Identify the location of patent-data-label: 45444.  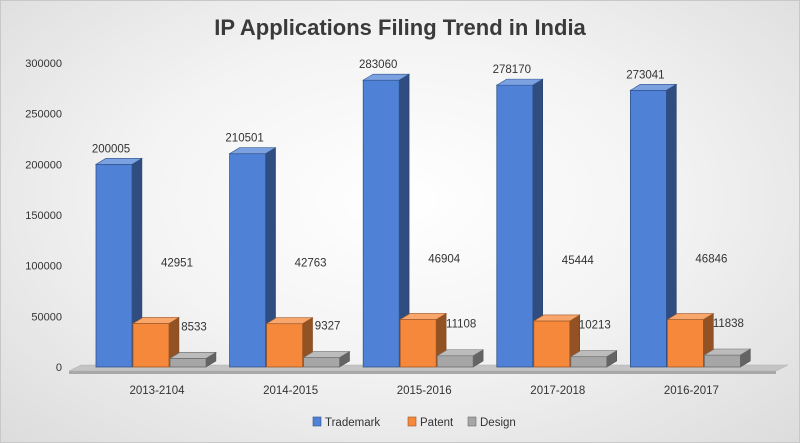
(578, 261).